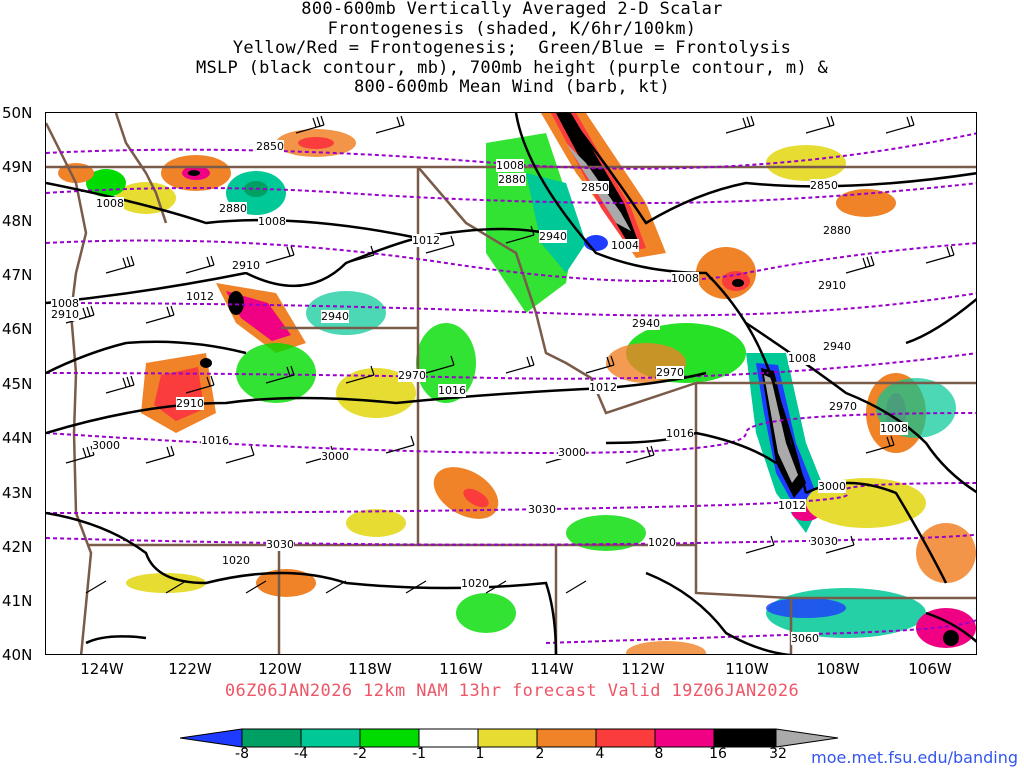  What do you see at coordinates (625, 245) in the screenshot?
I see `mslp-label: 1004` at bounding box center [625, 245].